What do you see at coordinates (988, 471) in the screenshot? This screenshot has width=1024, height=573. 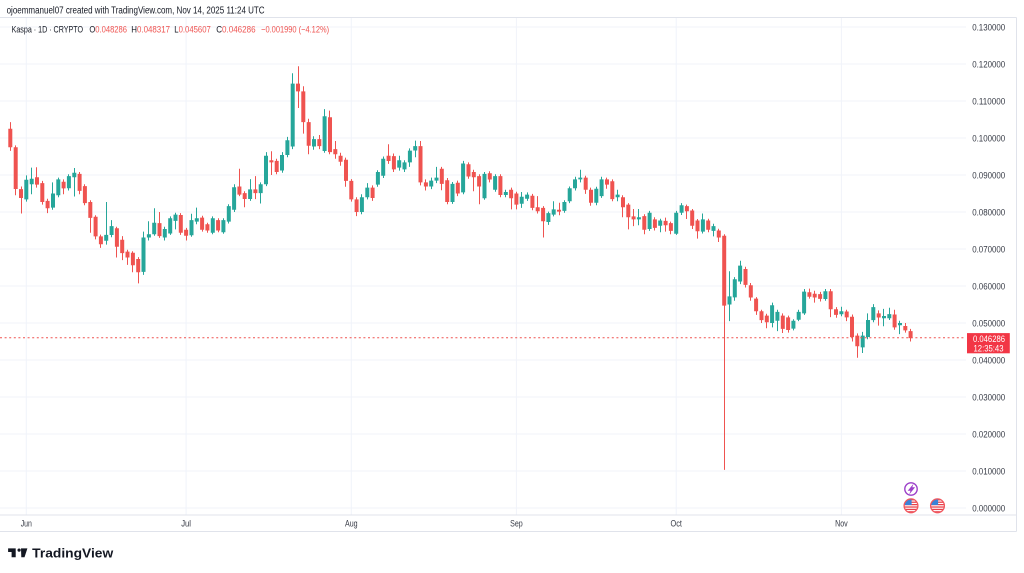 I see `svg-text: 0.010000` at bounding box center [988, 471].